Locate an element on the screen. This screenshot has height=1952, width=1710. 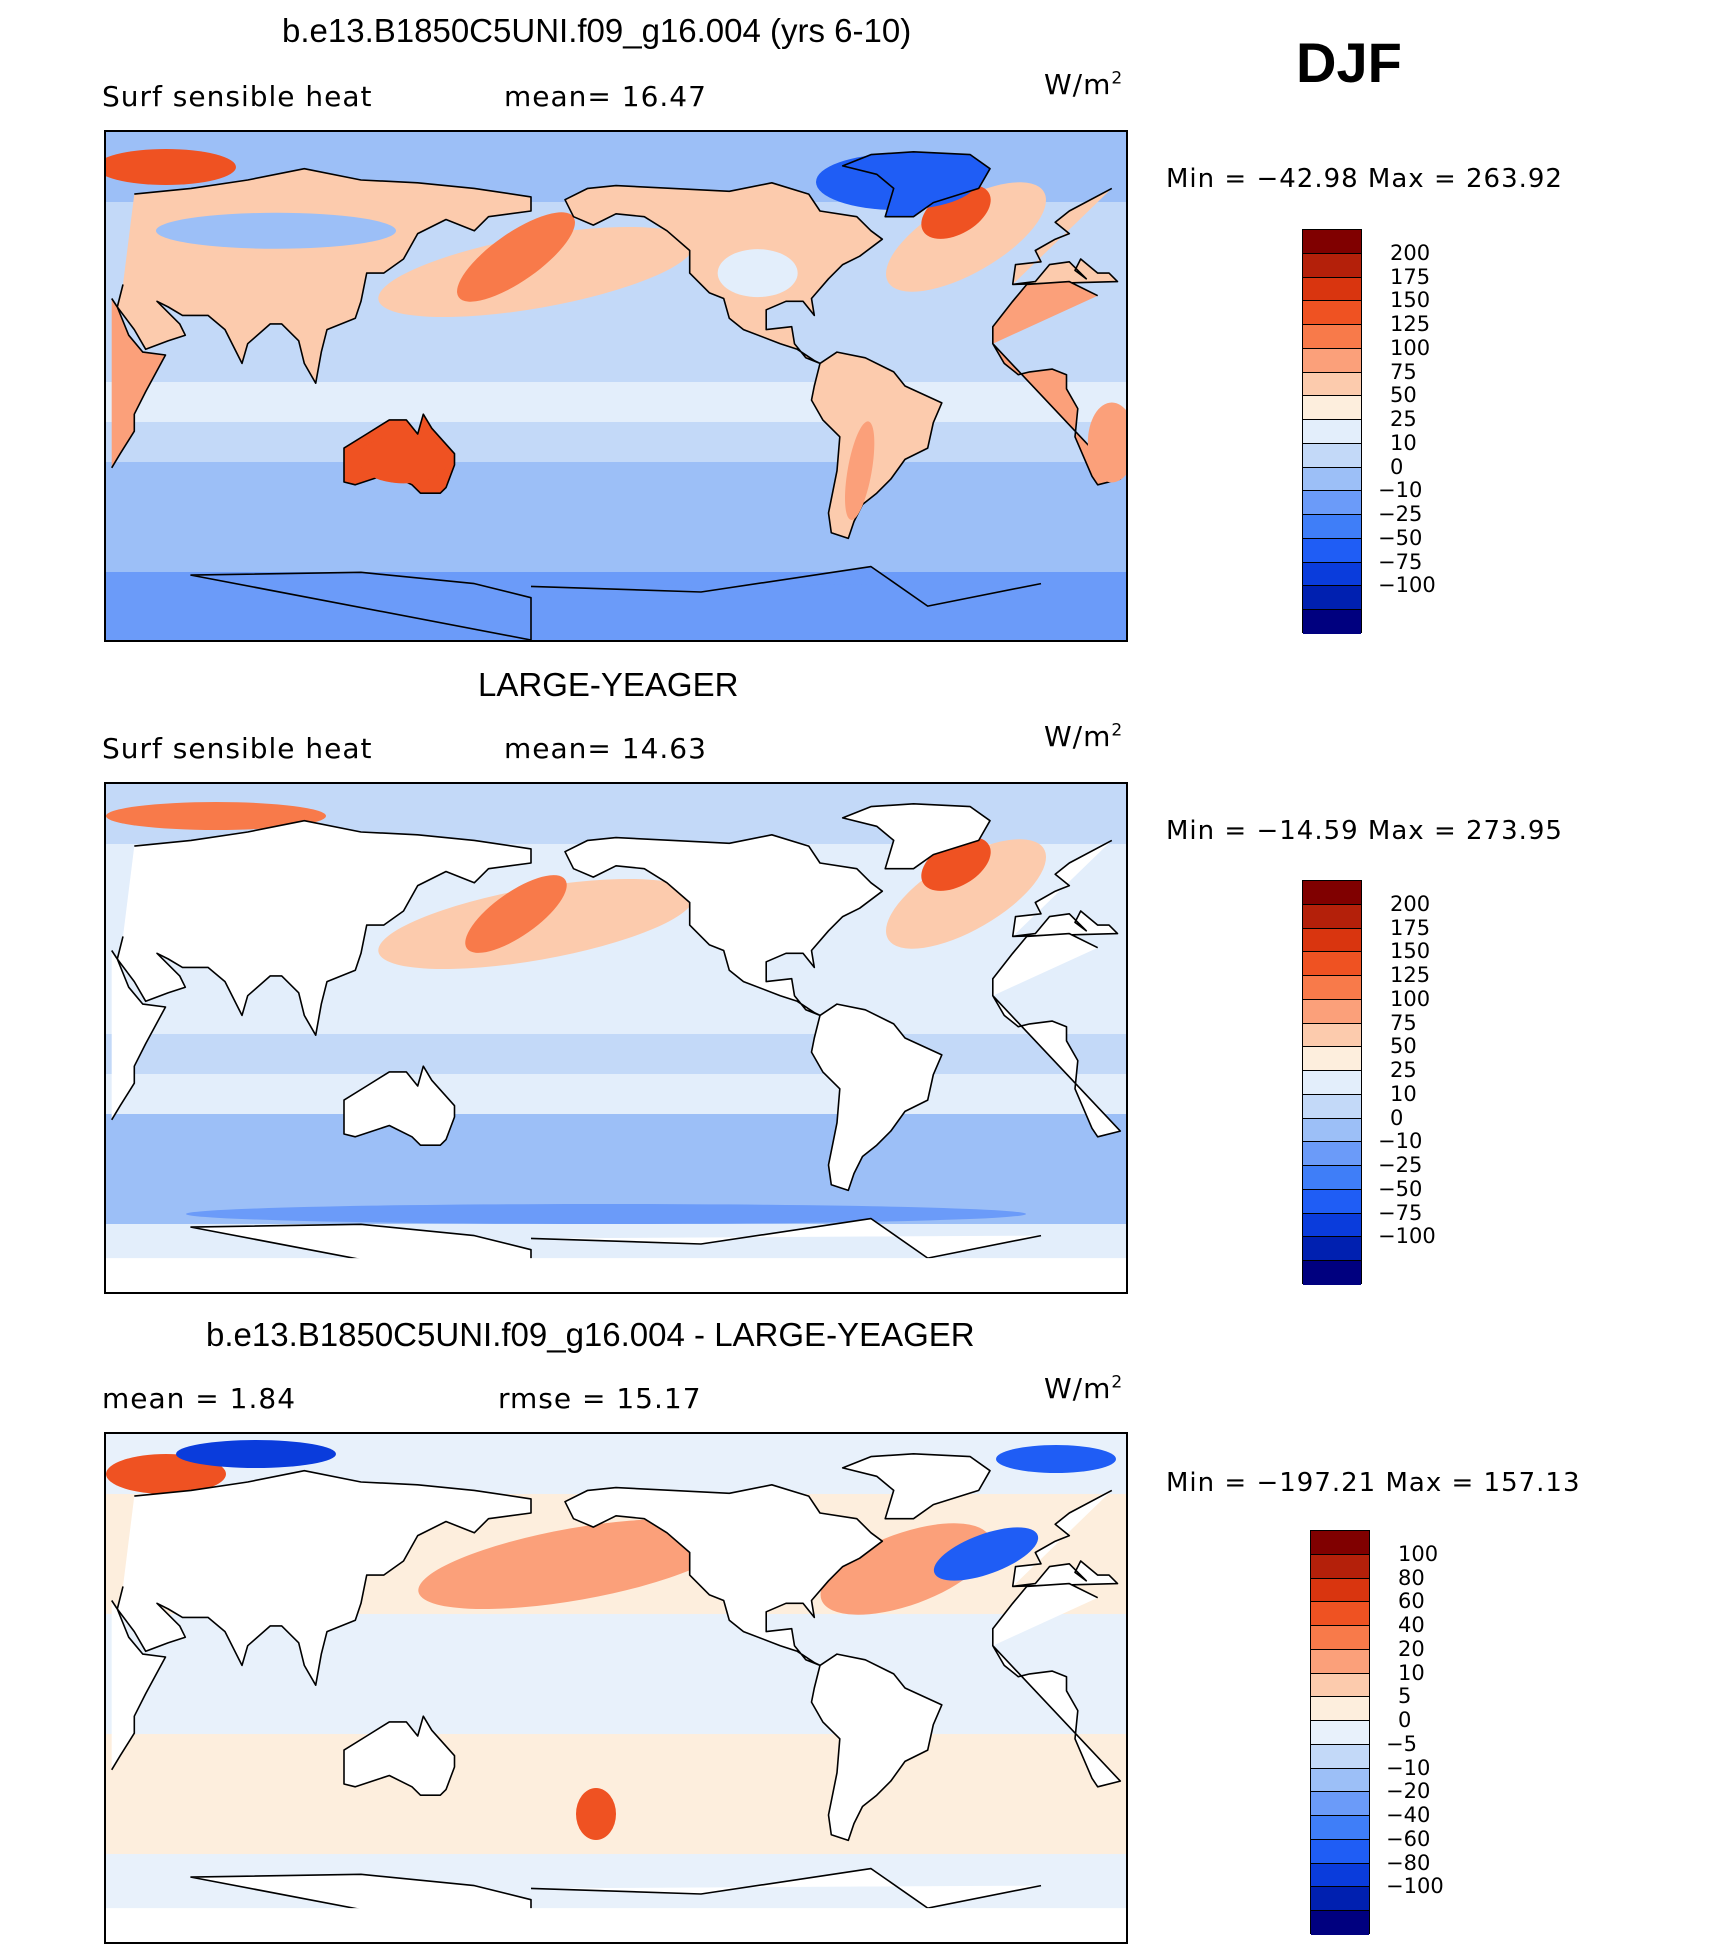
panel-1-mean: mean= 16.47 is located at coordinates (605, 96).